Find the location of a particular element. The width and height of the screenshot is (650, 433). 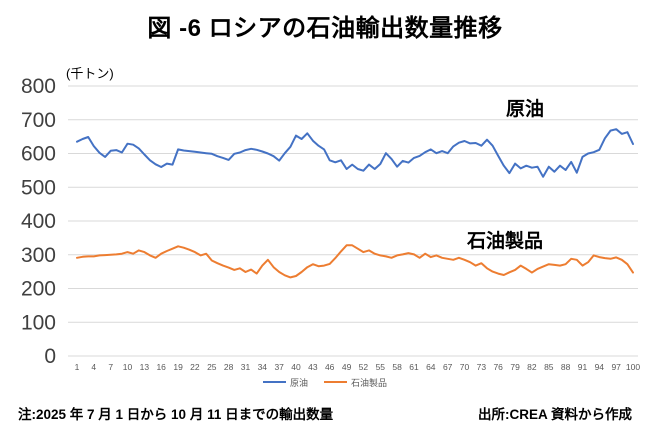

x-axis-tick-label: 79 is located at coordinates (515, 367).